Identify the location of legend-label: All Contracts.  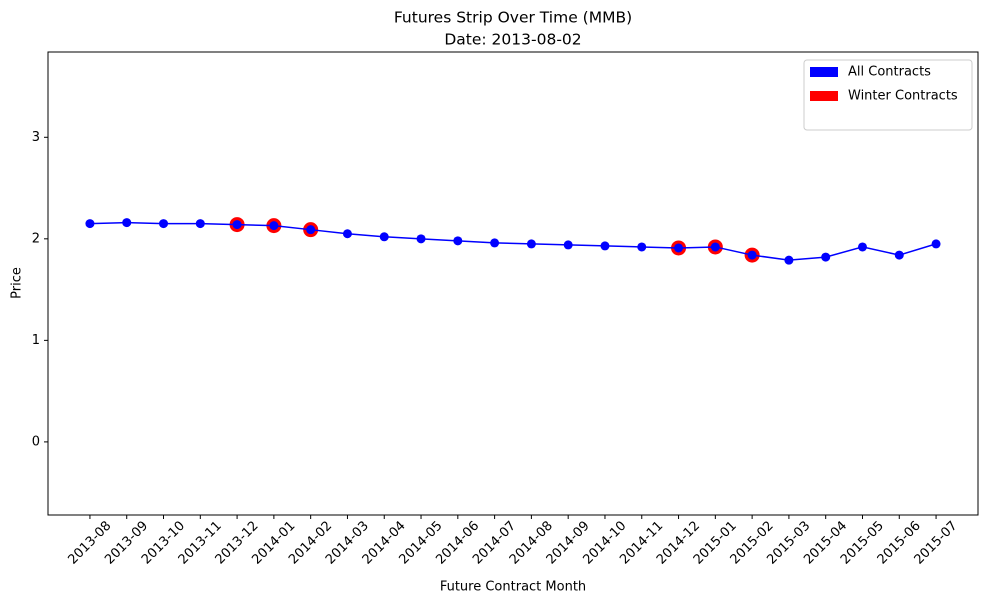
(889, 72).